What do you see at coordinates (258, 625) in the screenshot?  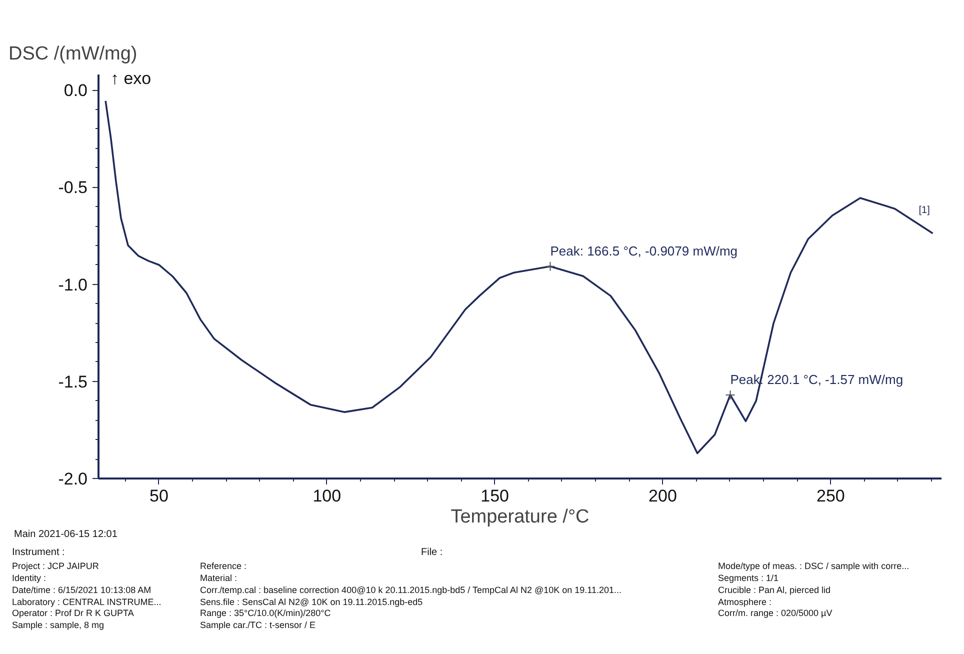 I see `text: Sample car./TC : t-sensor / E` at bounding box center [258, 625].